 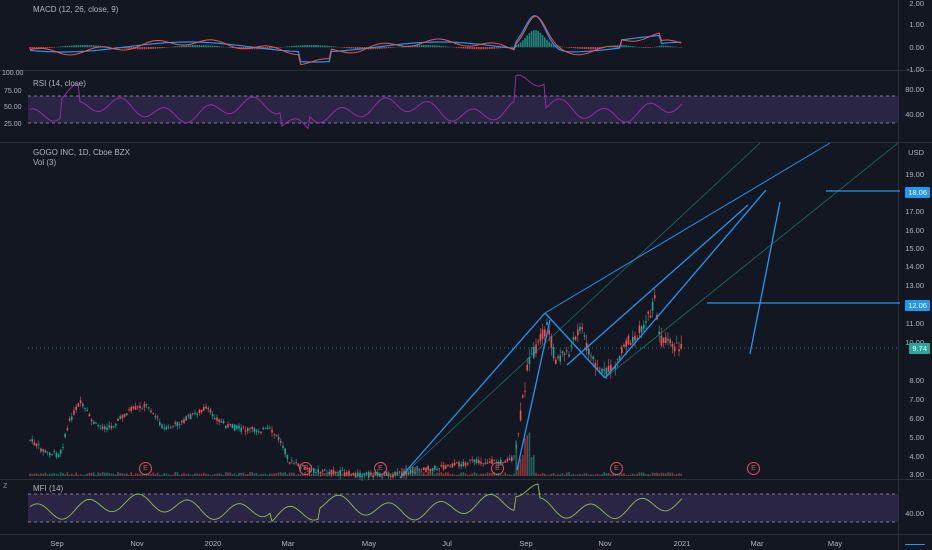 I want to click on rsi-title: RSI (14, close), so click(x=59, y=83).